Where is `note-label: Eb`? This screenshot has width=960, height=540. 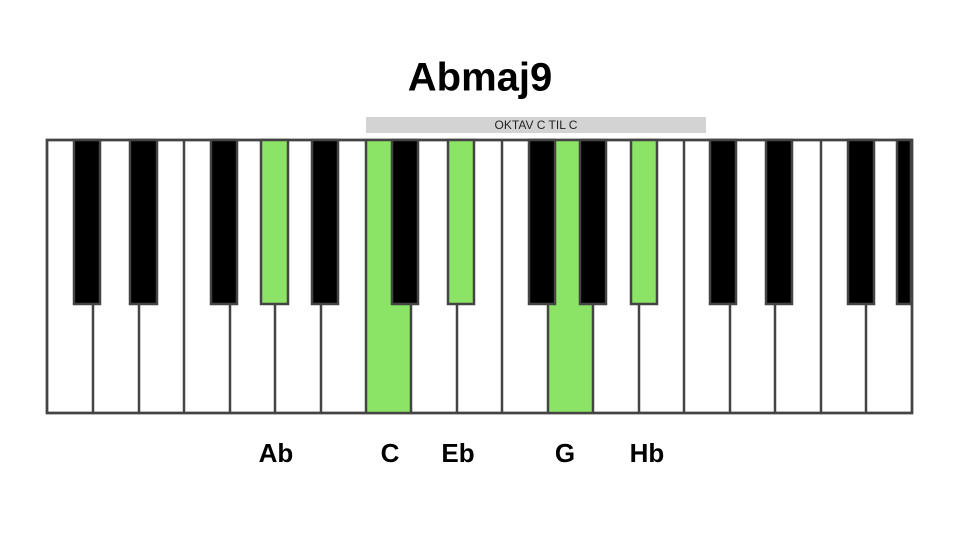 note-label: Eb is located at coordinates (457, 453).